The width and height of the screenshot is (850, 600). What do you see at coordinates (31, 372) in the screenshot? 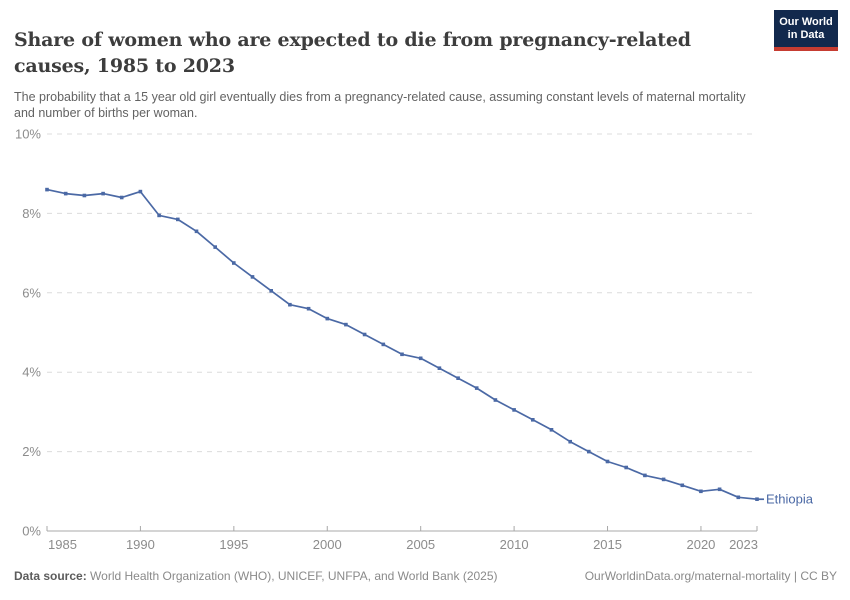
I see `y-axis-label: 4%` at bounding box center [31, 372].